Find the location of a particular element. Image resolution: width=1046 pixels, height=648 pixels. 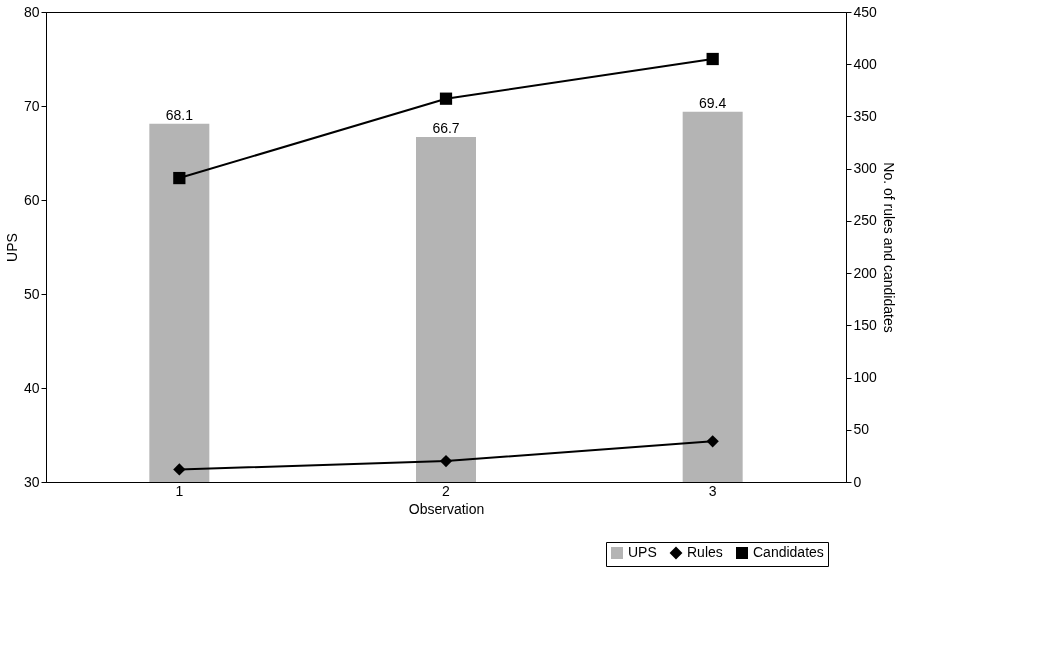

data-label: 68.1 is located at coordinates (179, 114).